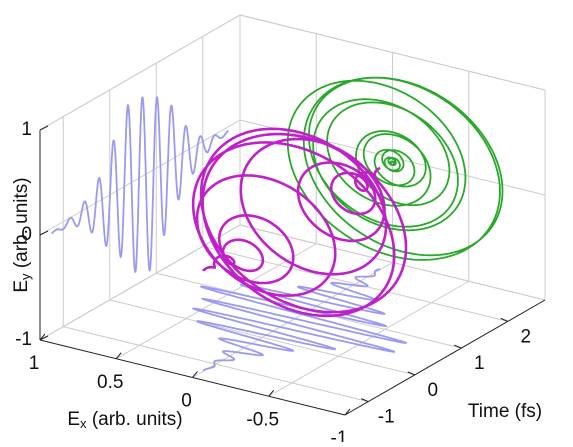 The image size is (573, 447). What do you see at coordinates (25, 276) in the screenshot?
I see `z-subscript: y` at bounding box center [25, 276].